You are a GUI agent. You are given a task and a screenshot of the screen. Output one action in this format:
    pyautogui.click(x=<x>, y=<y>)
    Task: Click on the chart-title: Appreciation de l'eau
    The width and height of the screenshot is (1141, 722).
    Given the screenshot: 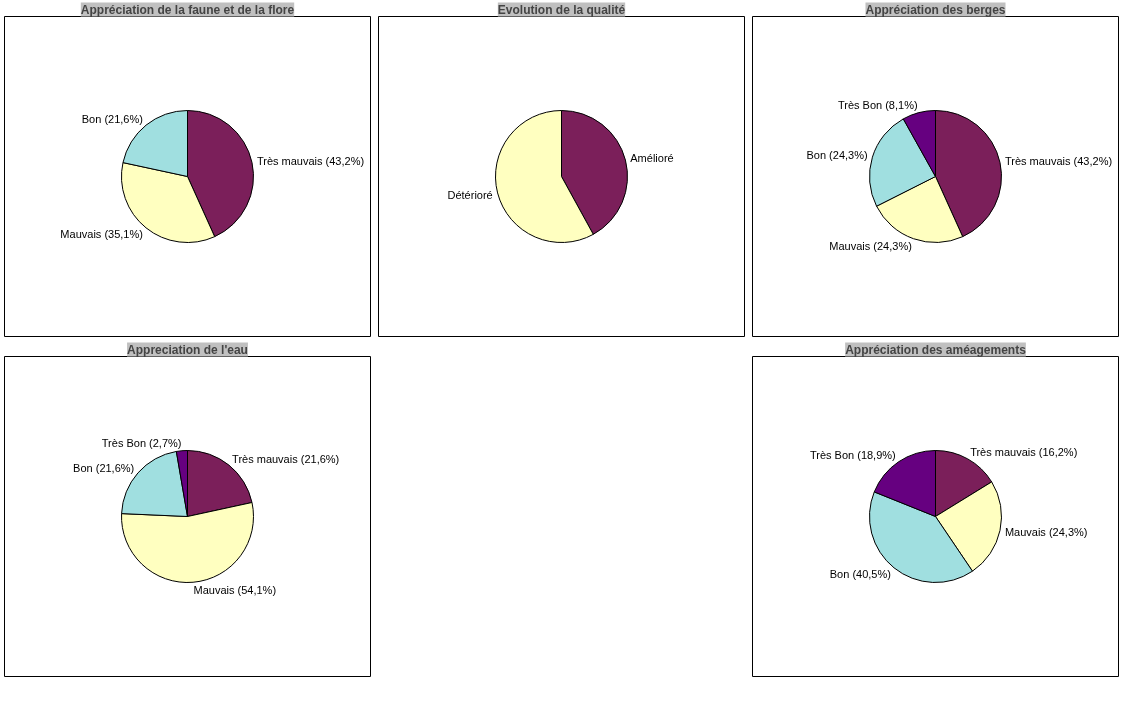 What is the action you would take?
    pyautogui.click(x=187, y=349)
    